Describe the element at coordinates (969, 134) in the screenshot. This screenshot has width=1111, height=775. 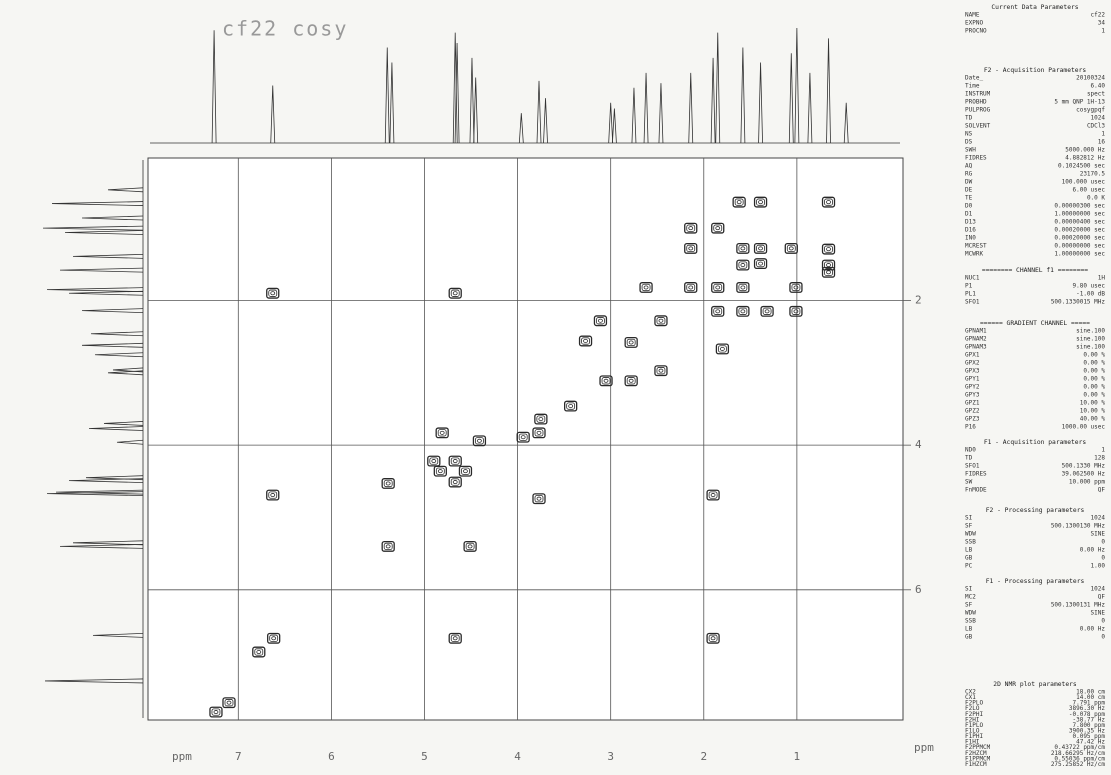
I see `param-key: NS` at that location.